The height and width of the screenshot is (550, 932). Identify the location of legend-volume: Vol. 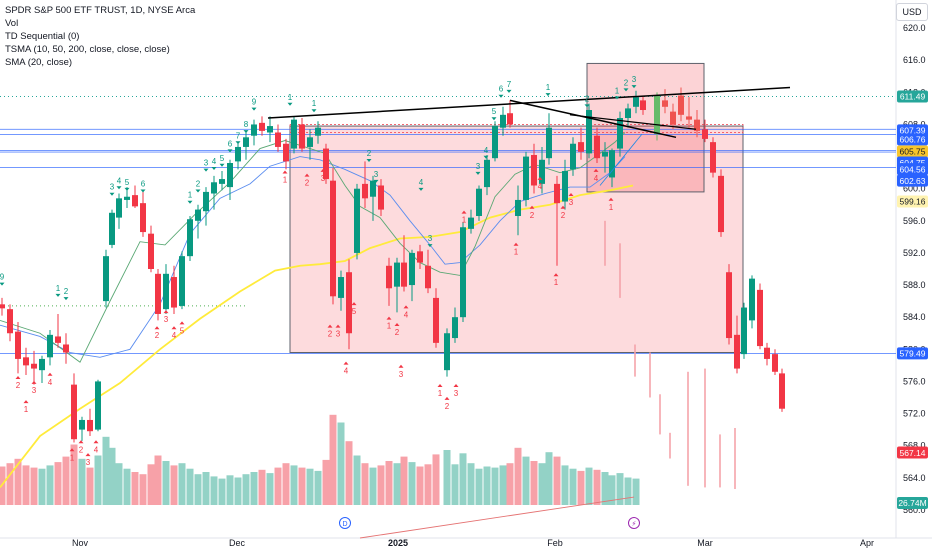
(12, 23).